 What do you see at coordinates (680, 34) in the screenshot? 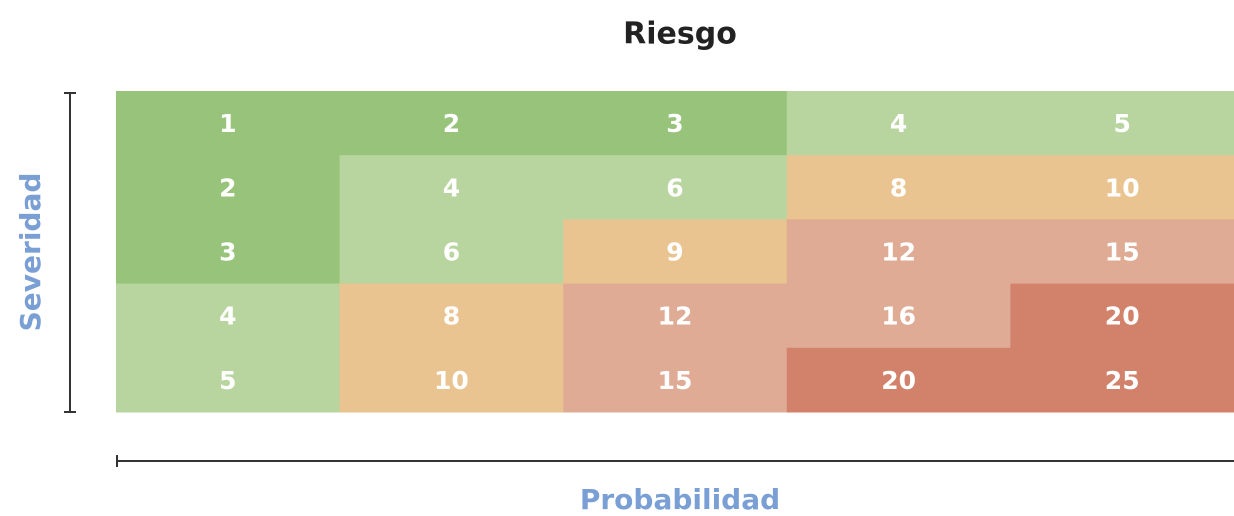
I see `chart-title: Riesgo` at bounding box center [680, 34].